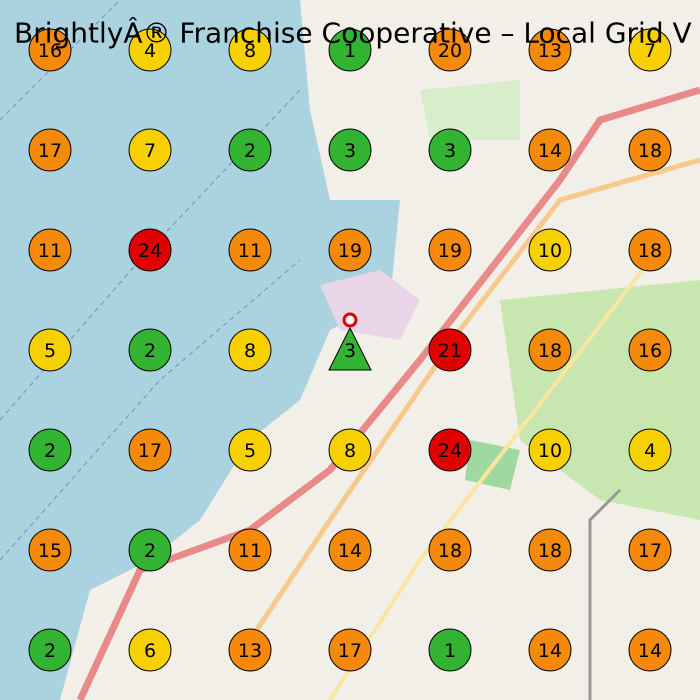 This screenshot has width=700, height=700. I want to click on rank-label: 15, so click(50, 551).